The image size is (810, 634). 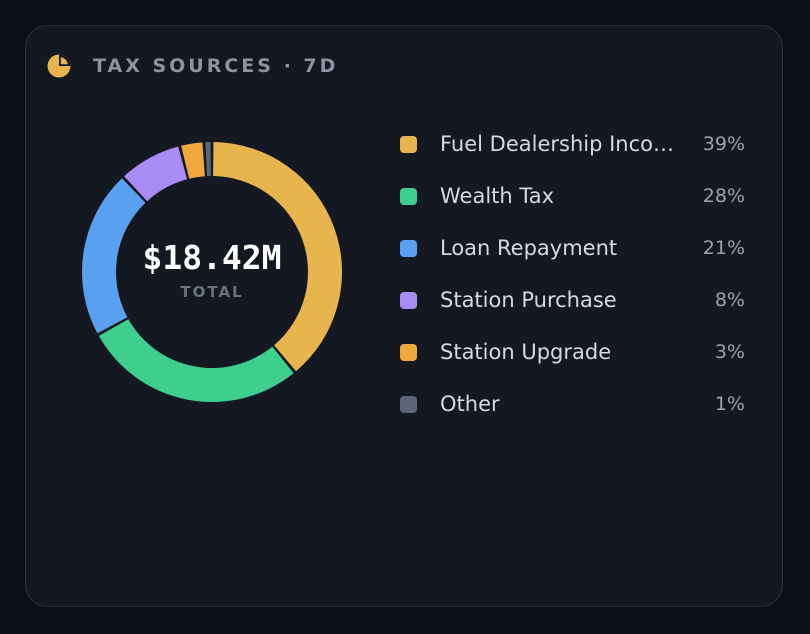 What do you see at coordinates (723, 144) in the screenshot?
I see `legend-value: 39%` at bounding box center [723, 144].